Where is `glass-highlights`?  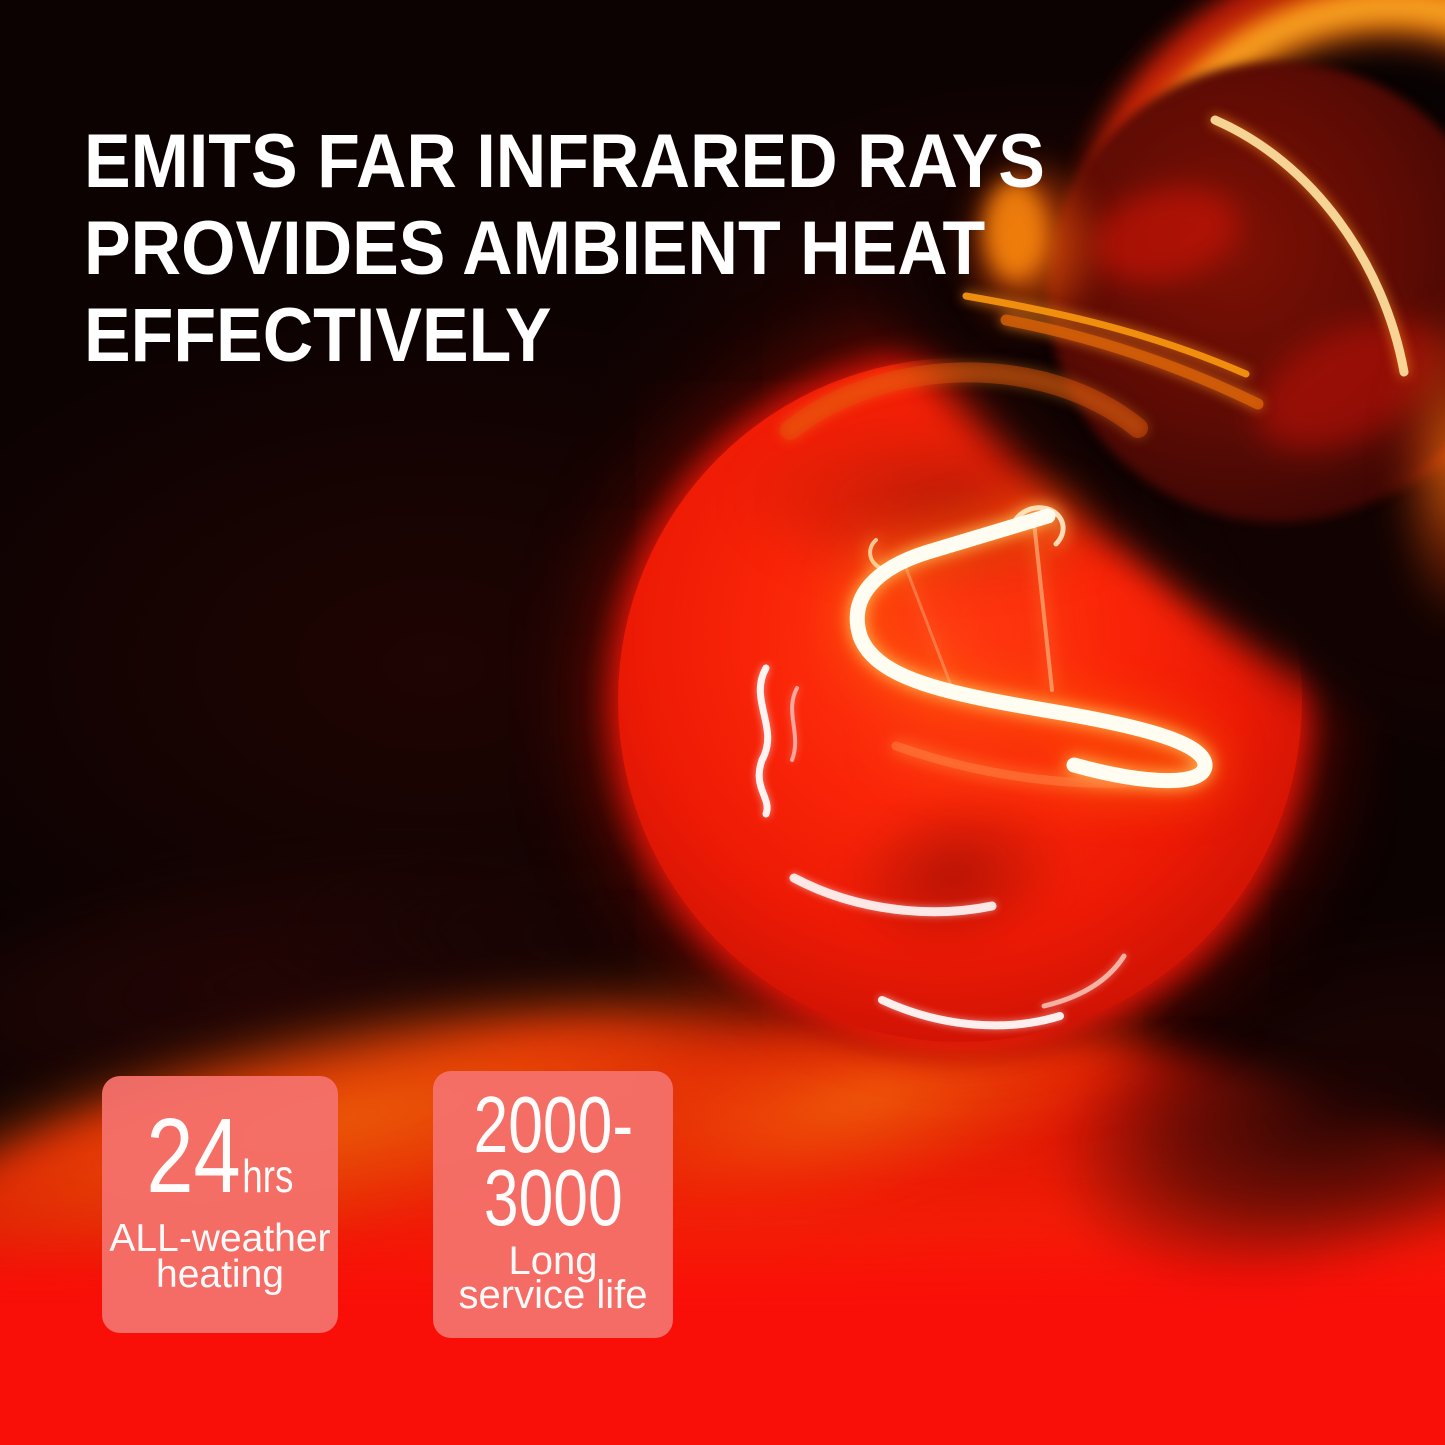
glass-highlights is located at coordinates (941, 847).